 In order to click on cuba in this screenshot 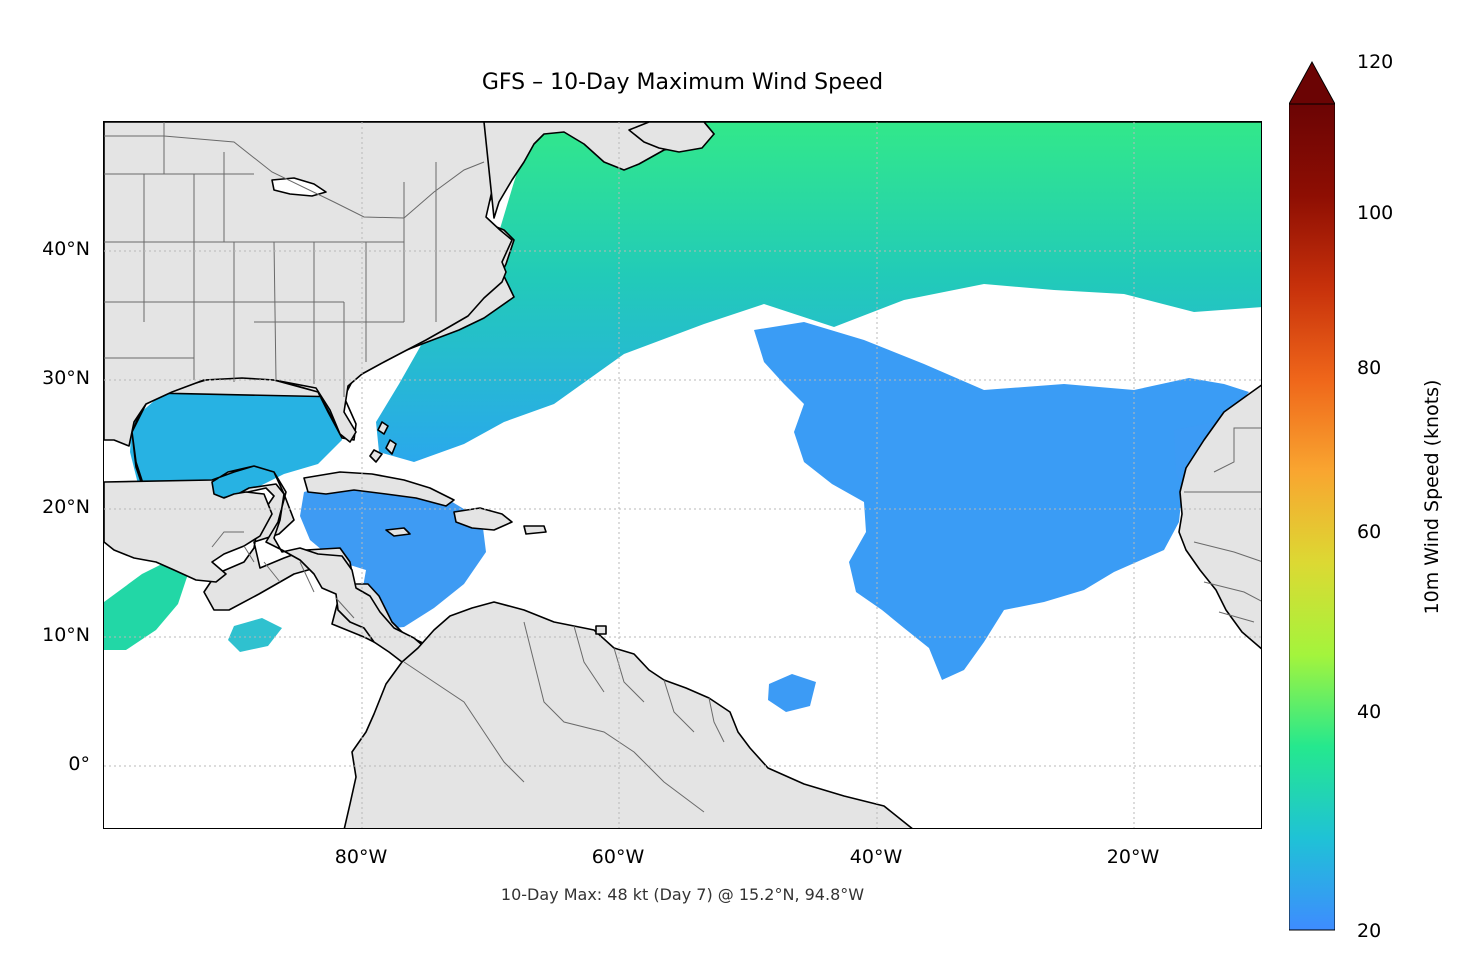, I will do `click(379, 489)`.